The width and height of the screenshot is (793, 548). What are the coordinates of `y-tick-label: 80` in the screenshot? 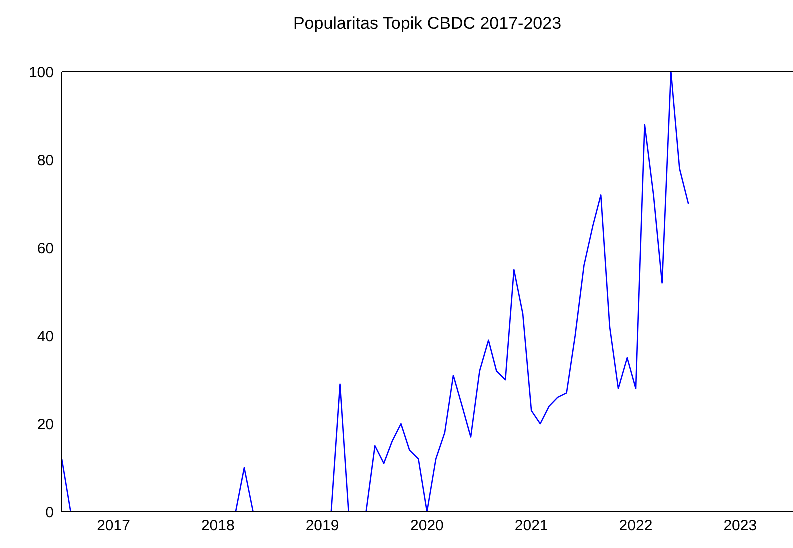 It's located at (45, 161).